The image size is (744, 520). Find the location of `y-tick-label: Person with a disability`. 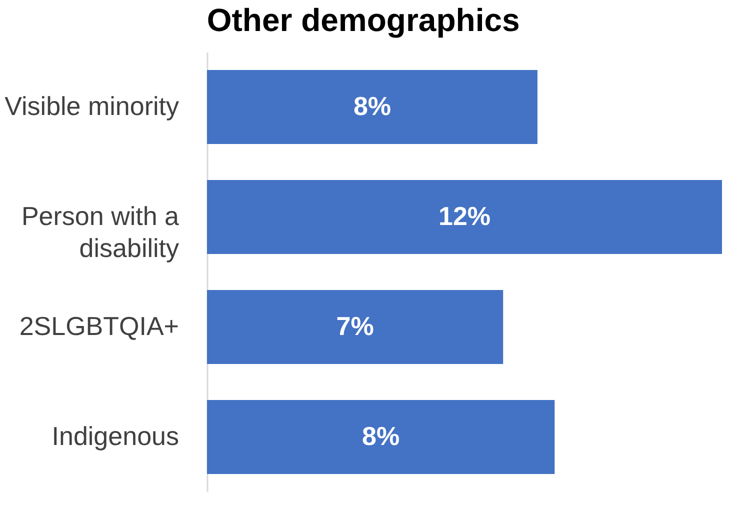

y-tick-label: Person with a disability is located at coordinates (100, 232).